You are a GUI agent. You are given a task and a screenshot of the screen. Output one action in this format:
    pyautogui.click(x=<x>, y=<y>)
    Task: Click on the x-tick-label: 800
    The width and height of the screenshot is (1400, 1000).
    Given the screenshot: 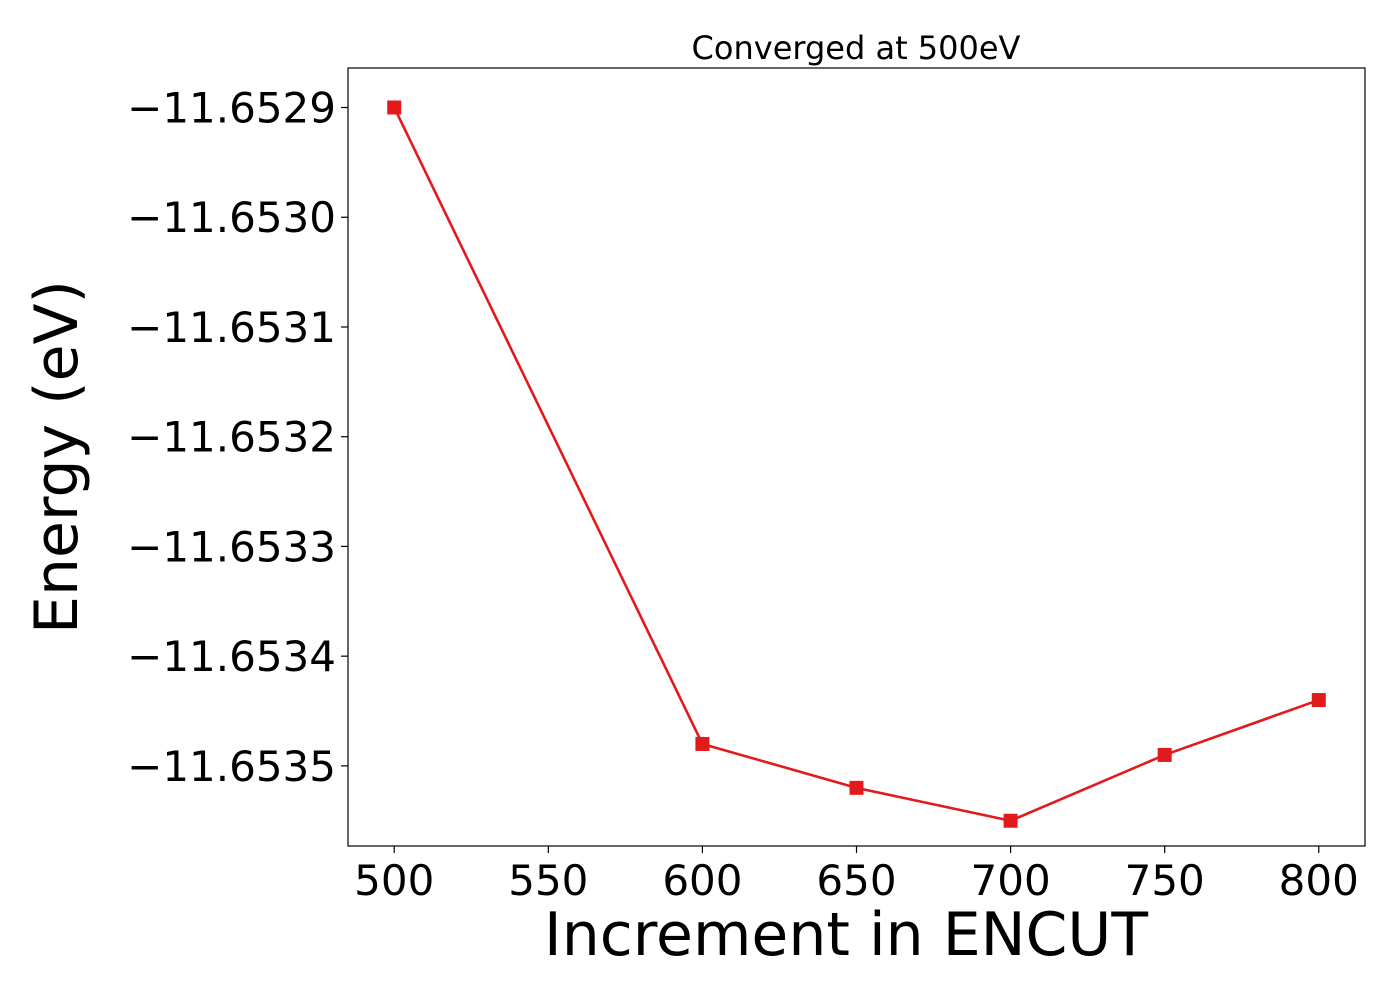 What is the action you would take?
    pyautogui.click(x=1319, y=880)
    